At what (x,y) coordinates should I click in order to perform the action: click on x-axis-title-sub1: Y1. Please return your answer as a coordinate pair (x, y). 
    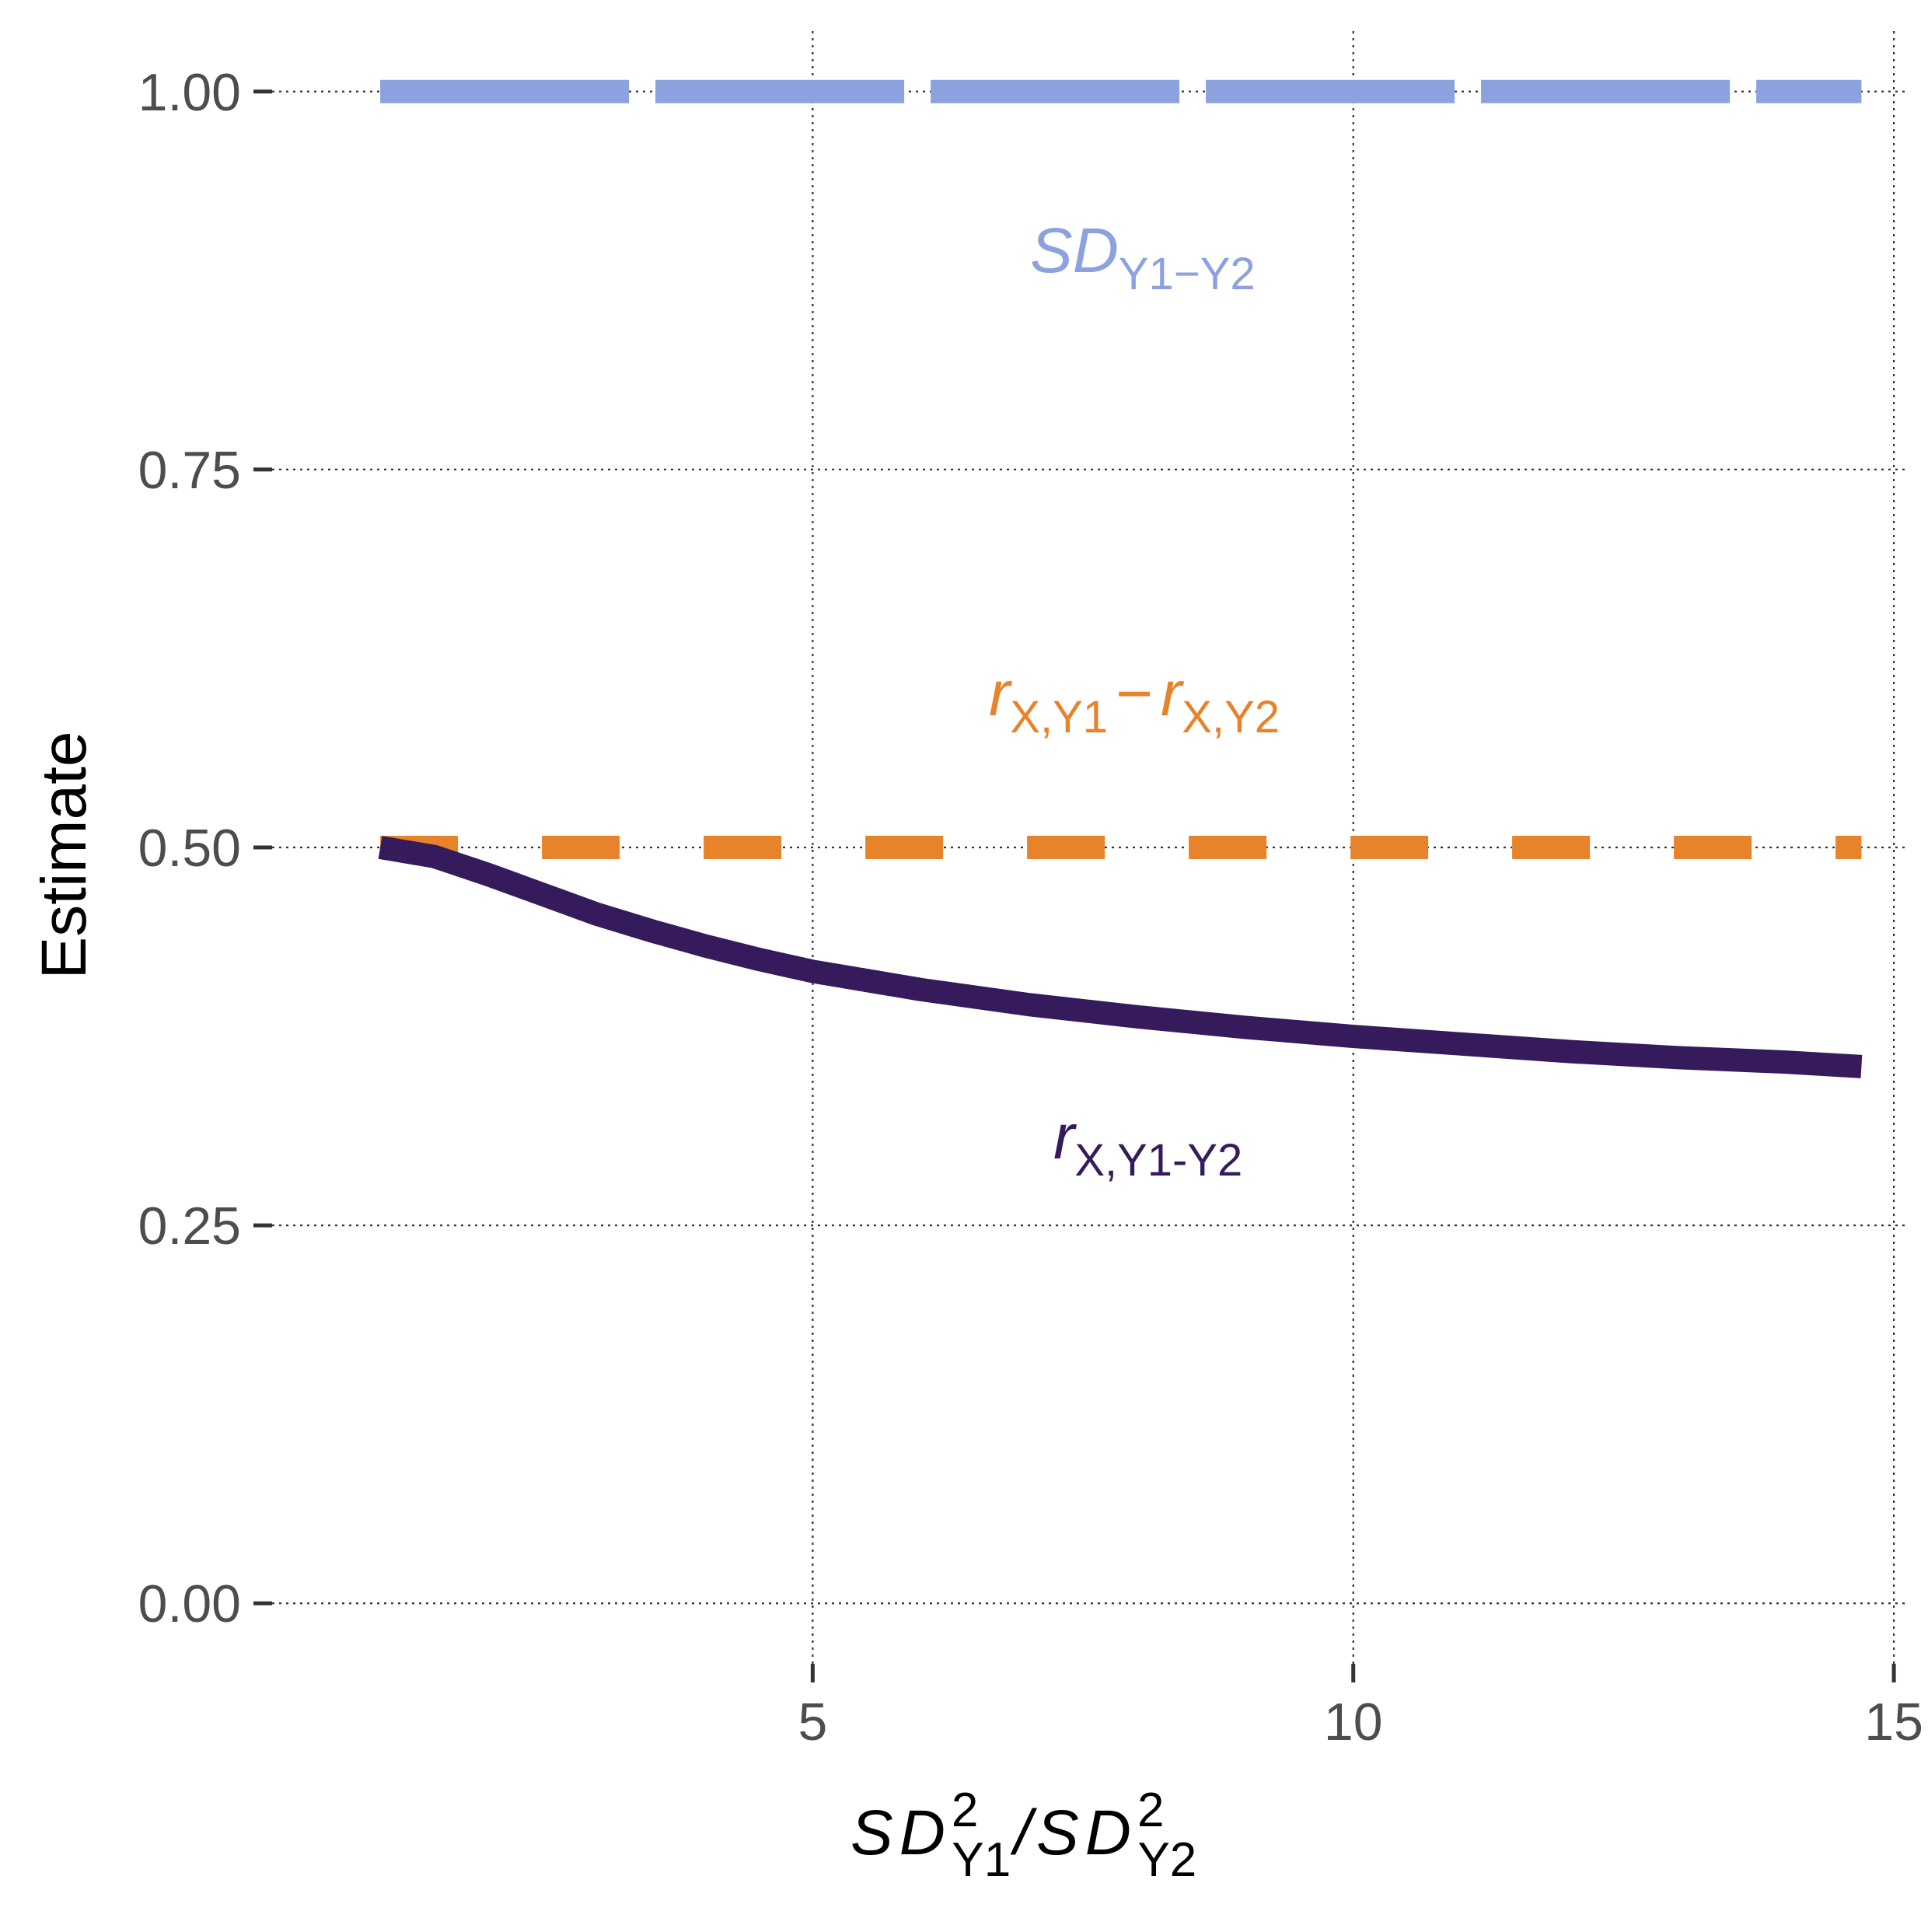
    Looking at the image, I should click on (982, 1860).